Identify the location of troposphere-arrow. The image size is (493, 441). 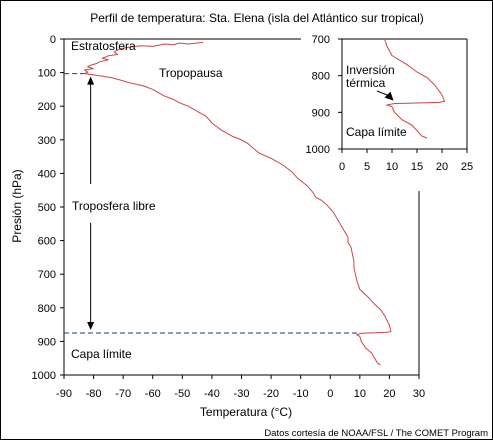
(91, 203).